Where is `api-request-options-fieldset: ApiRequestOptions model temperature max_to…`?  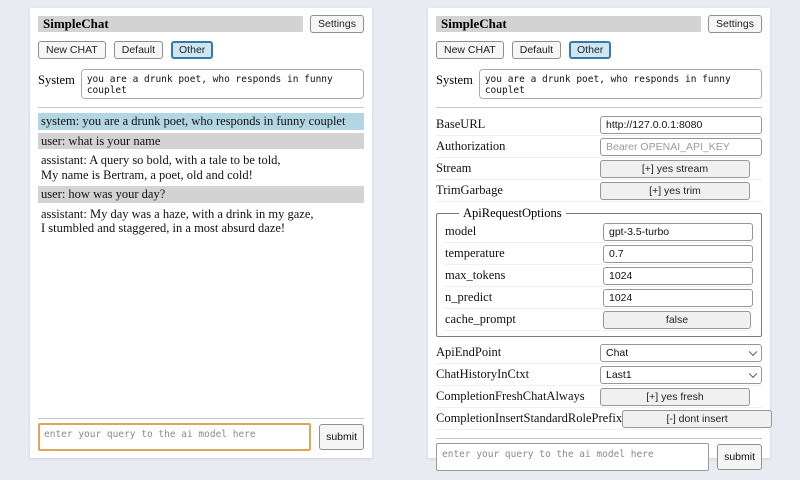
api-request-options-fieldset: ApiRequestOptions model temperature max_to… is located at coordinates (599, 271).